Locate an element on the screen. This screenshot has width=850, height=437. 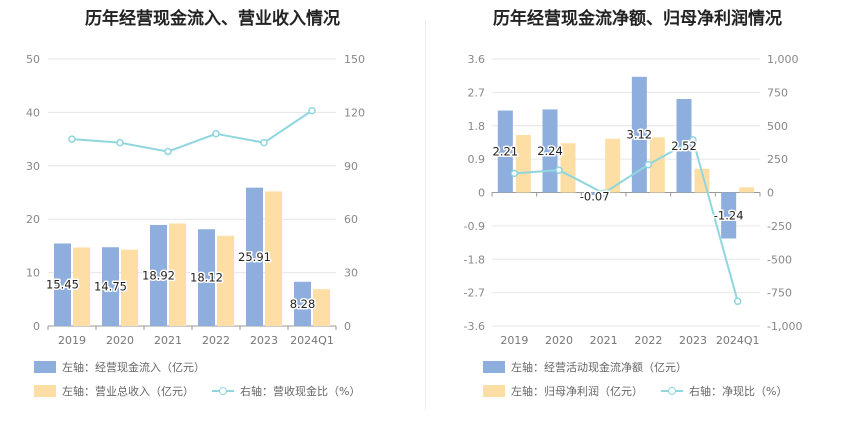
y-left-tick-label: 10 is located at coordinates (33, 273).